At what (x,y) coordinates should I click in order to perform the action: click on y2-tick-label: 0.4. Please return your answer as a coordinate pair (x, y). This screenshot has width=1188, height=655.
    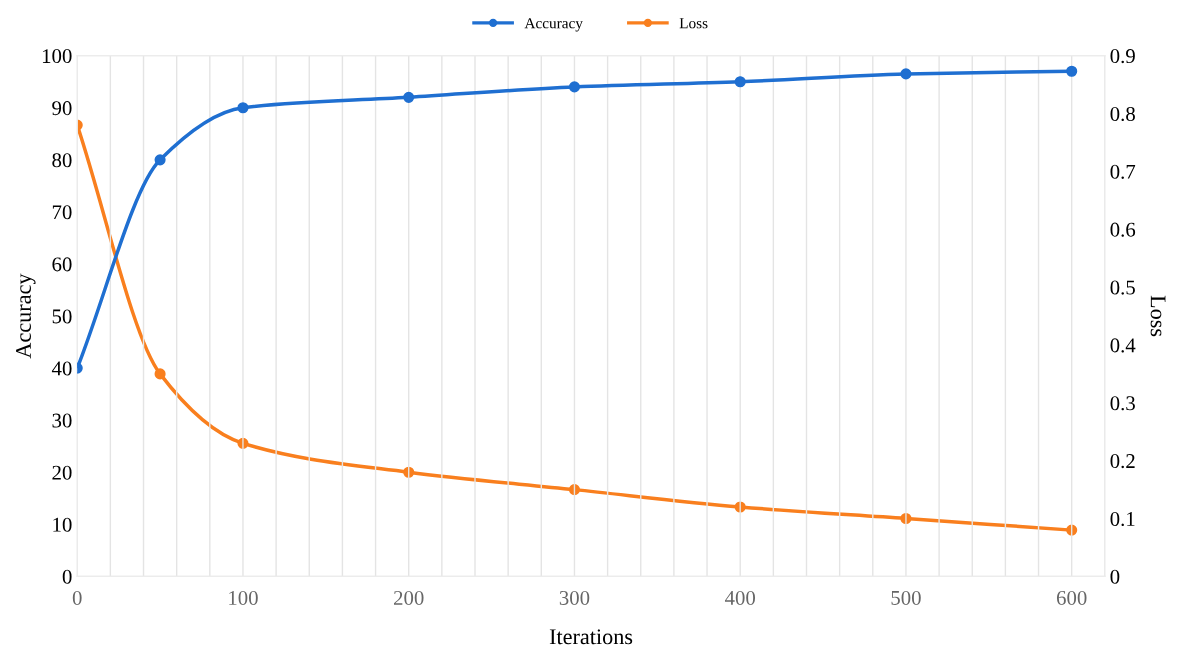
    Looking at the image, I should click on (1123, 345).